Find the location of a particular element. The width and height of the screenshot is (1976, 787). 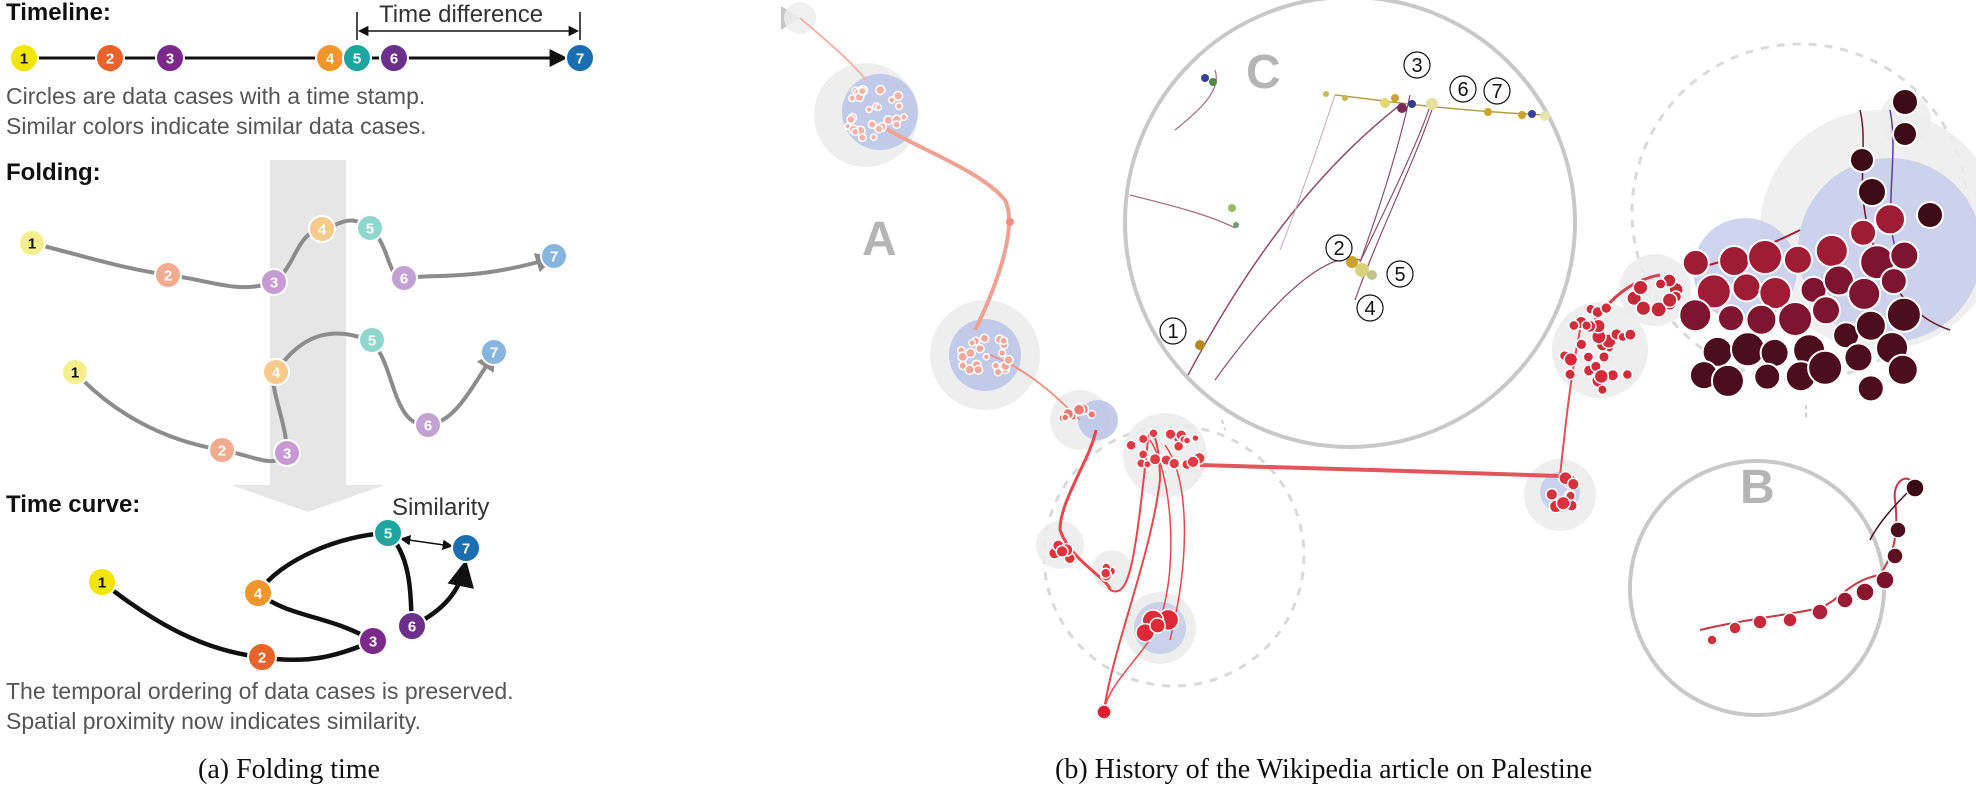

folding-curve-2-nodes: 1 2 3 4 5 6 7 is located at coordinates (284, 396).